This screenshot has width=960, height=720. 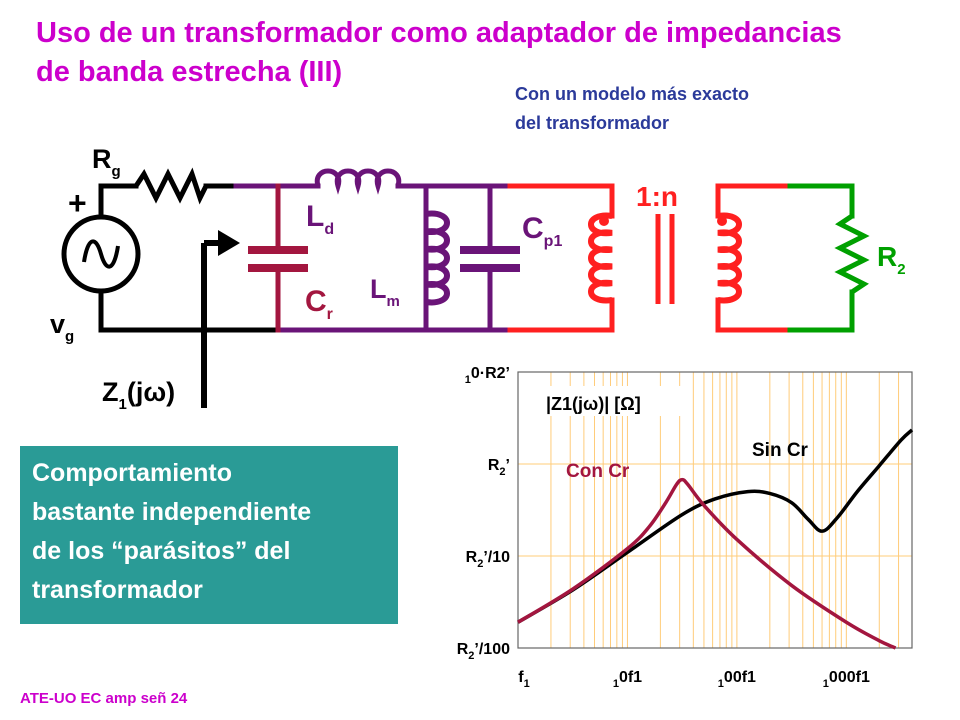 What do you see at coordinates (189, 72) in the screenshot?
I see `title-line-2: de banda estrecha (III)` at bounding box center [189, 72].